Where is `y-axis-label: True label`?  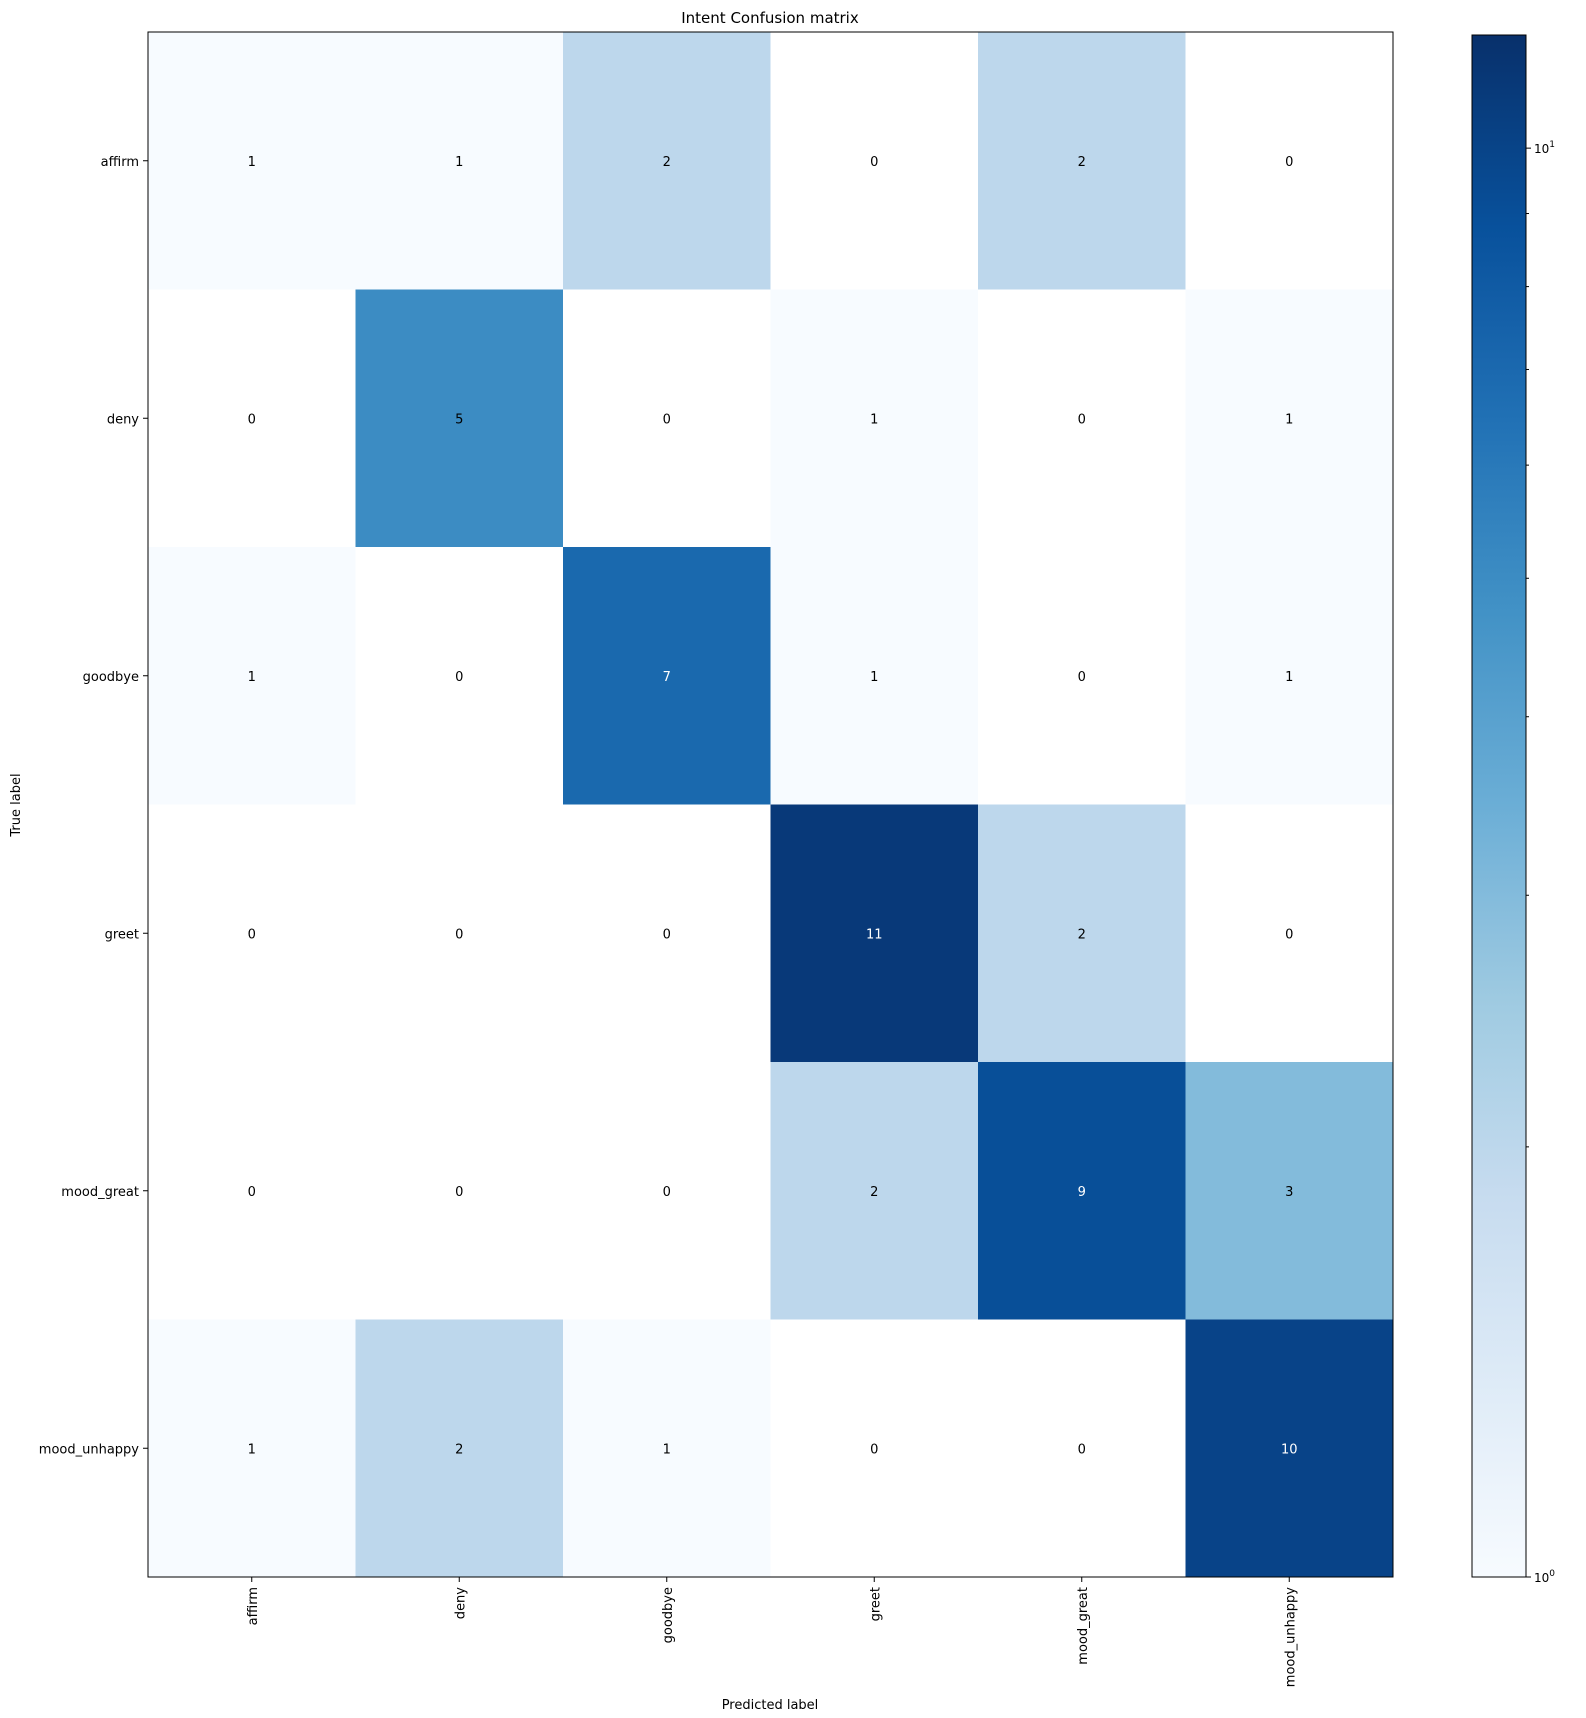
y-axis-label: True label is located at coordinates (16, 805).